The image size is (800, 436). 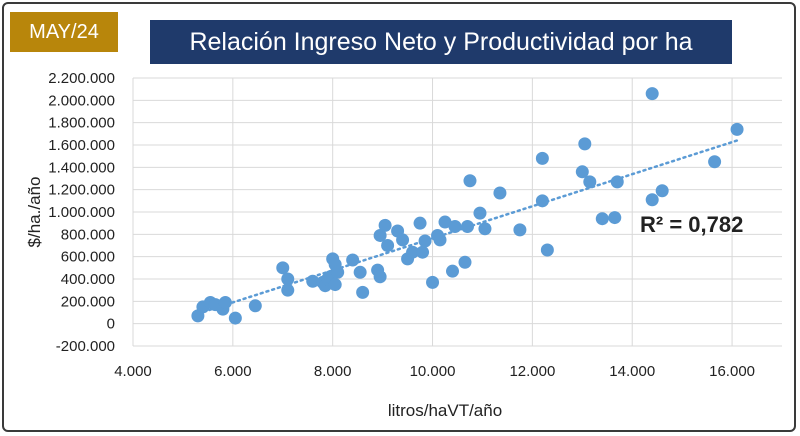 What do you see at coordinates (532, 371) in the screenshot?
I see `x-tick-label: 12.000` at bounding box center [532, 371].